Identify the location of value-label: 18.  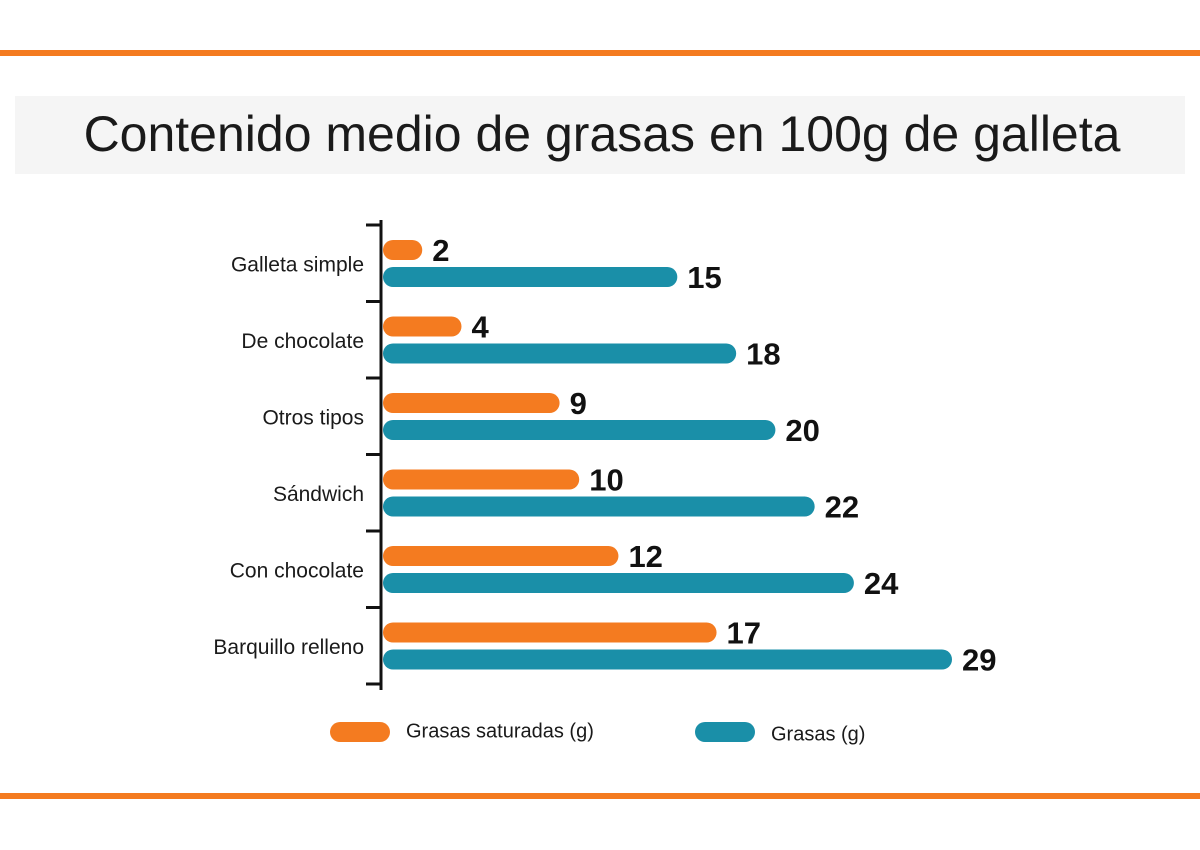
(763, 354).